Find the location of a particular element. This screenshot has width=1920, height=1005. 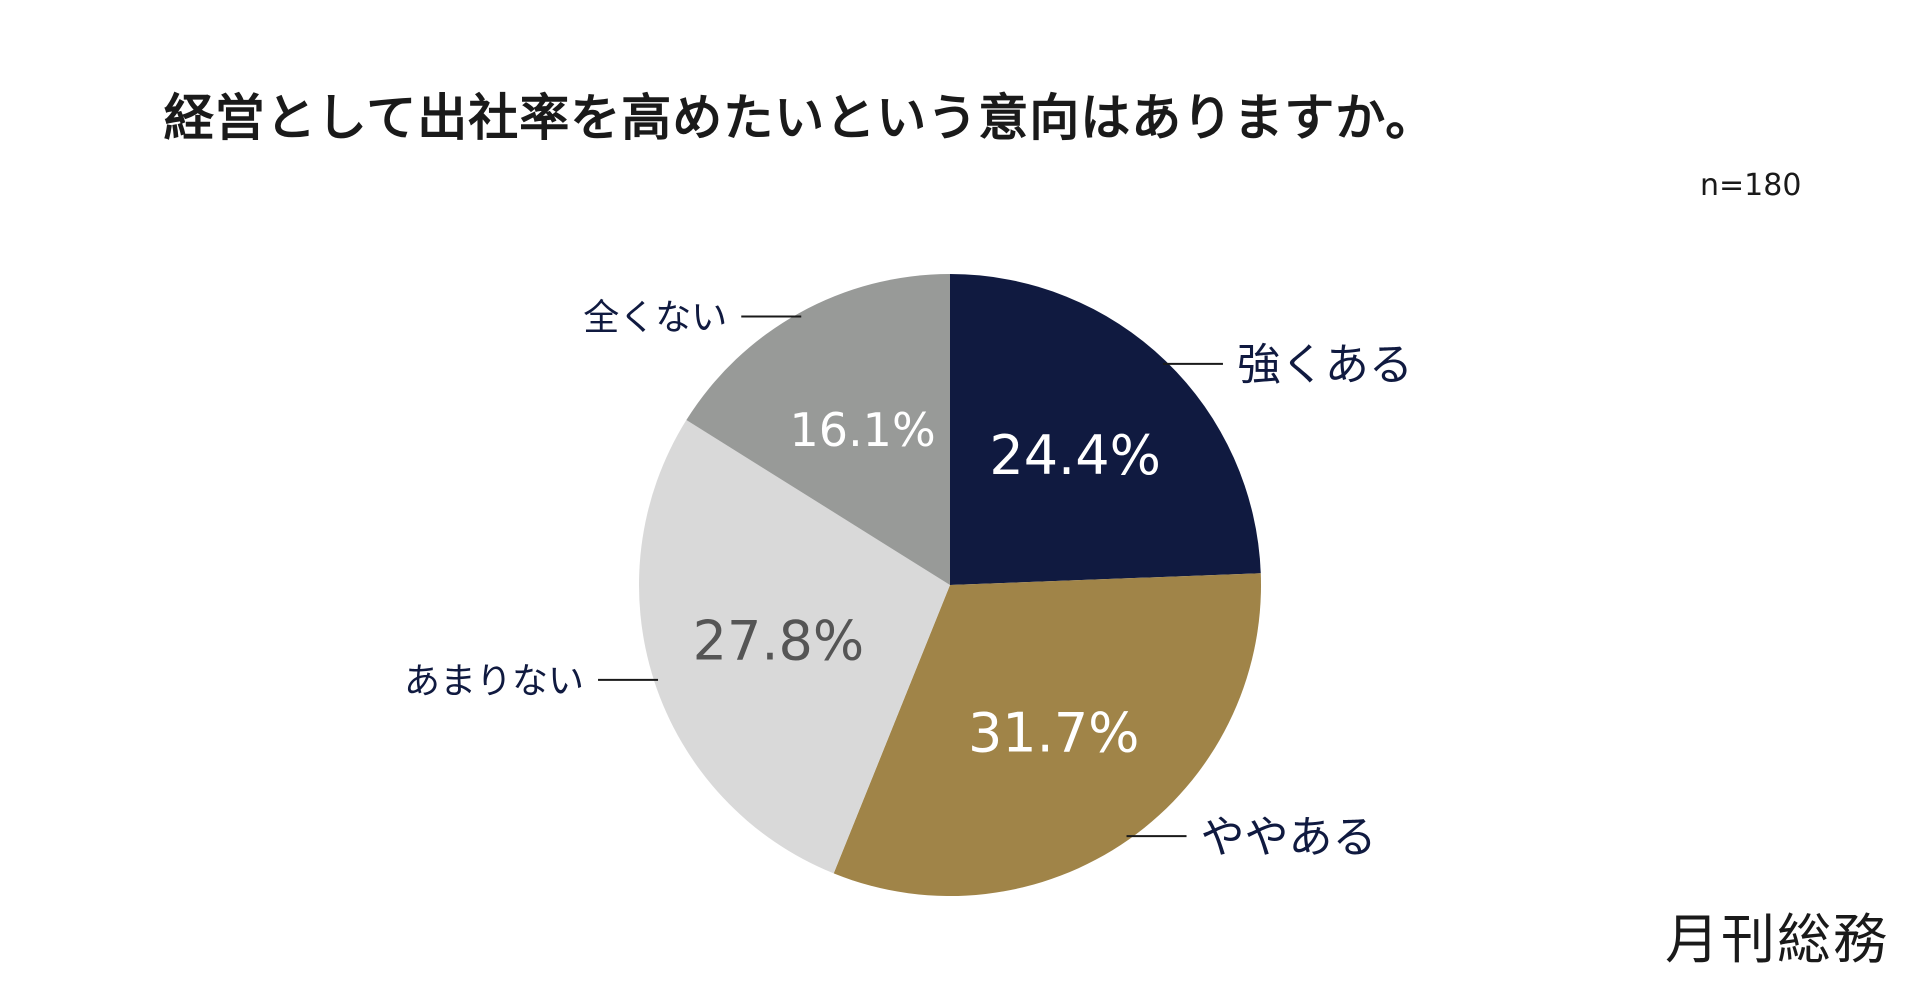

pie-category-label-4: 全くない is located at coordinates (655, 317).